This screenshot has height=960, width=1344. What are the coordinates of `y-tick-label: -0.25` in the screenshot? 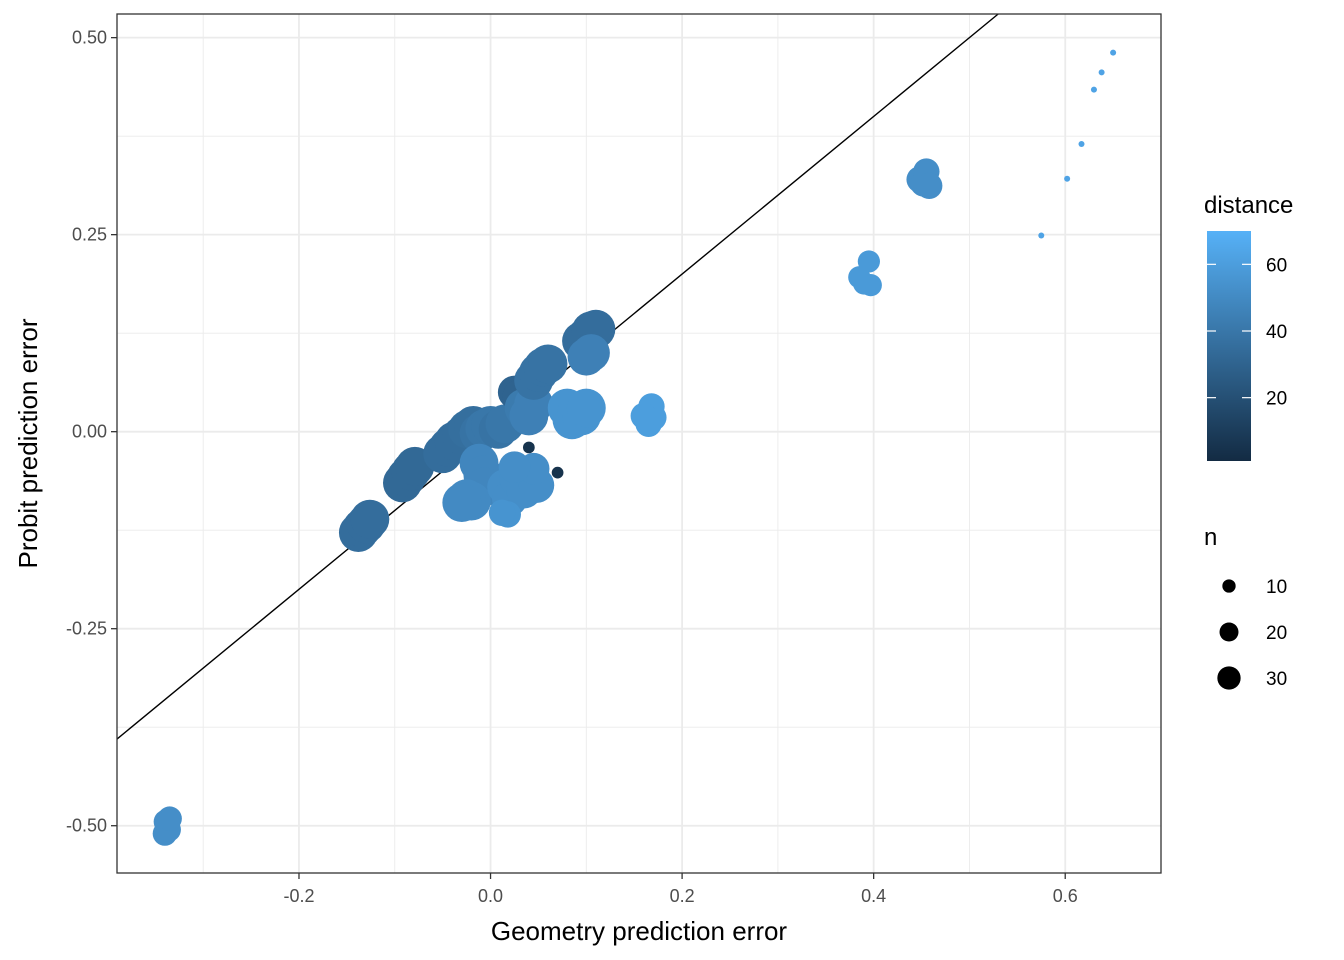 It's located at (86, 629).